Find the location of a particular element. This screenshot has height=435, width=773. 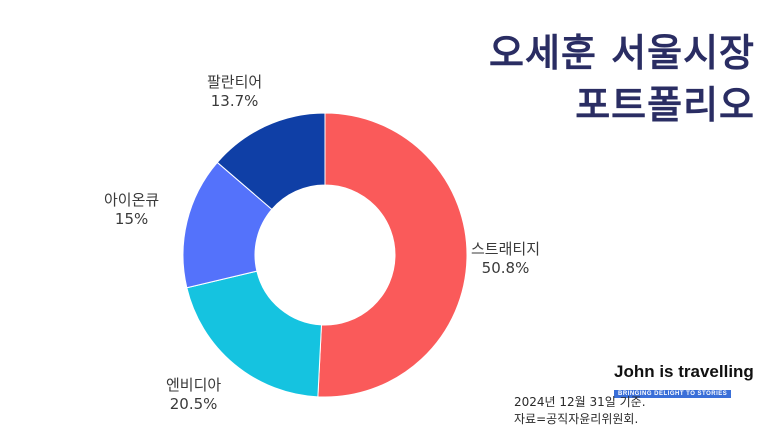

slice-label-palantir: 팔란티어 13.7% is located at coordinates (234, 92).